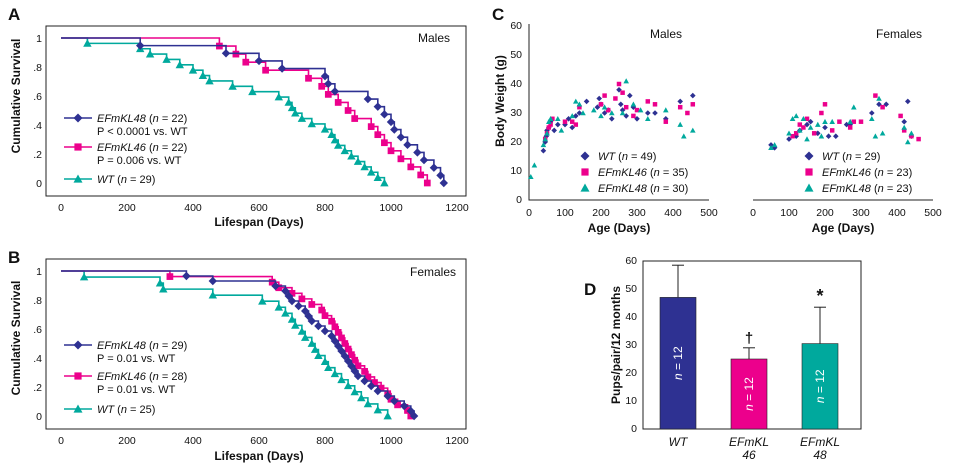 The width and height of the screenshot is (953, 468). Describe the element at coordinates (498, 14) in the screenshot. I see `panel-letter-c: C` at that location.